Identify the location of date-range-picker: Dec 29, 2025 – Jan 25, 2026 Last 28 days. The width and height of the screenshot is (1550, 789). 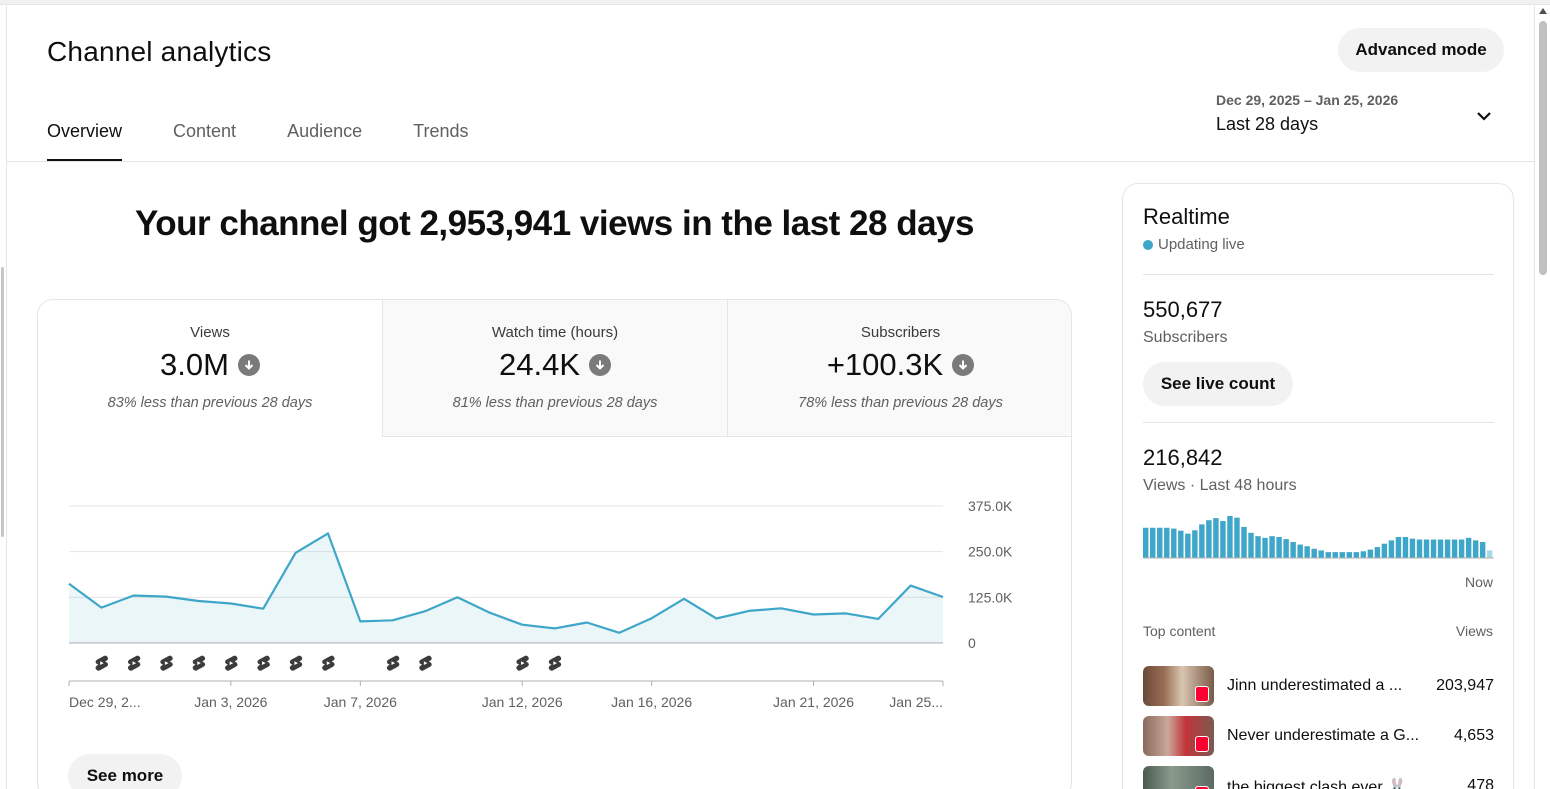
(1360, 117).